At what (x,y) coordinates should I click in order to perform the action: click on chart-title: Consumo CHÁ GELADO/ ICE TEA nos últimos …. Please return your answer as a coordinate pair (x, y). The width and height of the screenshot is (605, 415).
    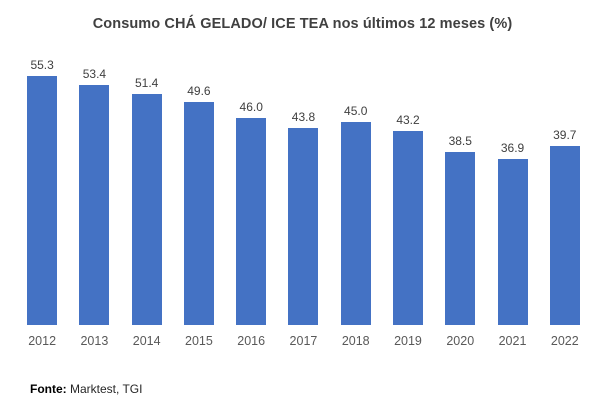
    Looking at the image, I should click on (302, 24).